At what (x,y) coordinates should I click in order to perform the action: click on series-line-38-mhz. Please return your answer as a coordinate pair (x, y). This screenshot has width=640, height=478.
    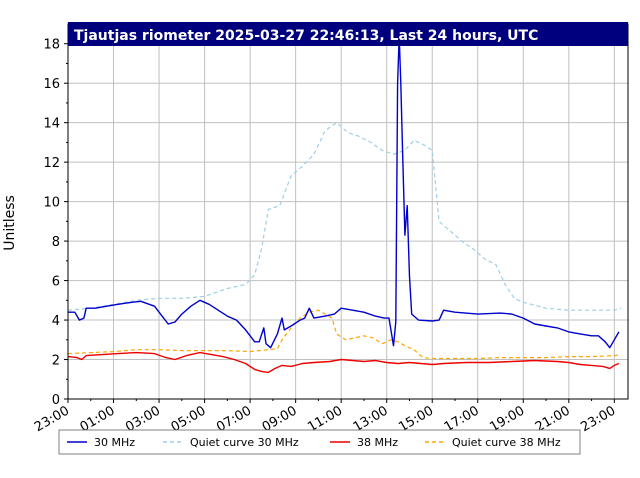
    Looking at the image, I should click on (344, 362).